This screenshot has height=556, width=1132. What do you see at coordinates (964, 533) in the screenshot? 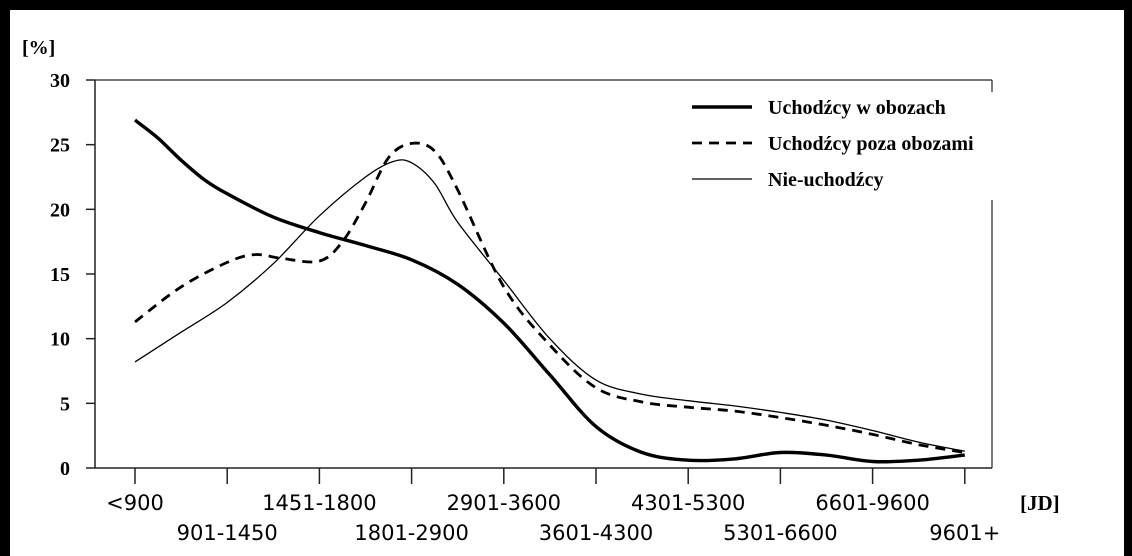
I see `x-tick-label: 9601+` at bounding box center [964, 533].